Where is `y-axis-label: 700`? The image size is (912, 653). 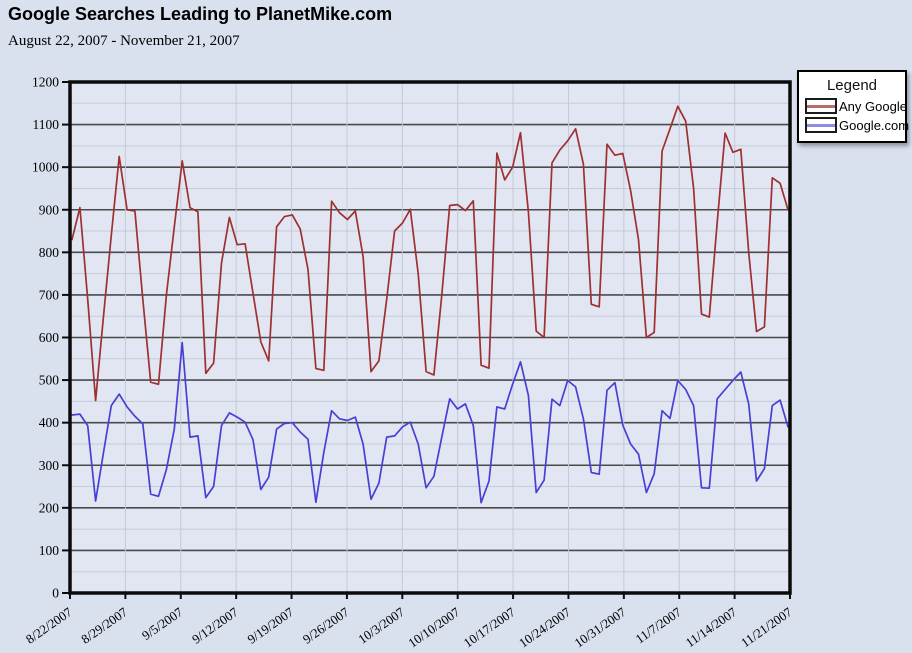 y-axis-label: 700 is located at coordinates (49, 294).